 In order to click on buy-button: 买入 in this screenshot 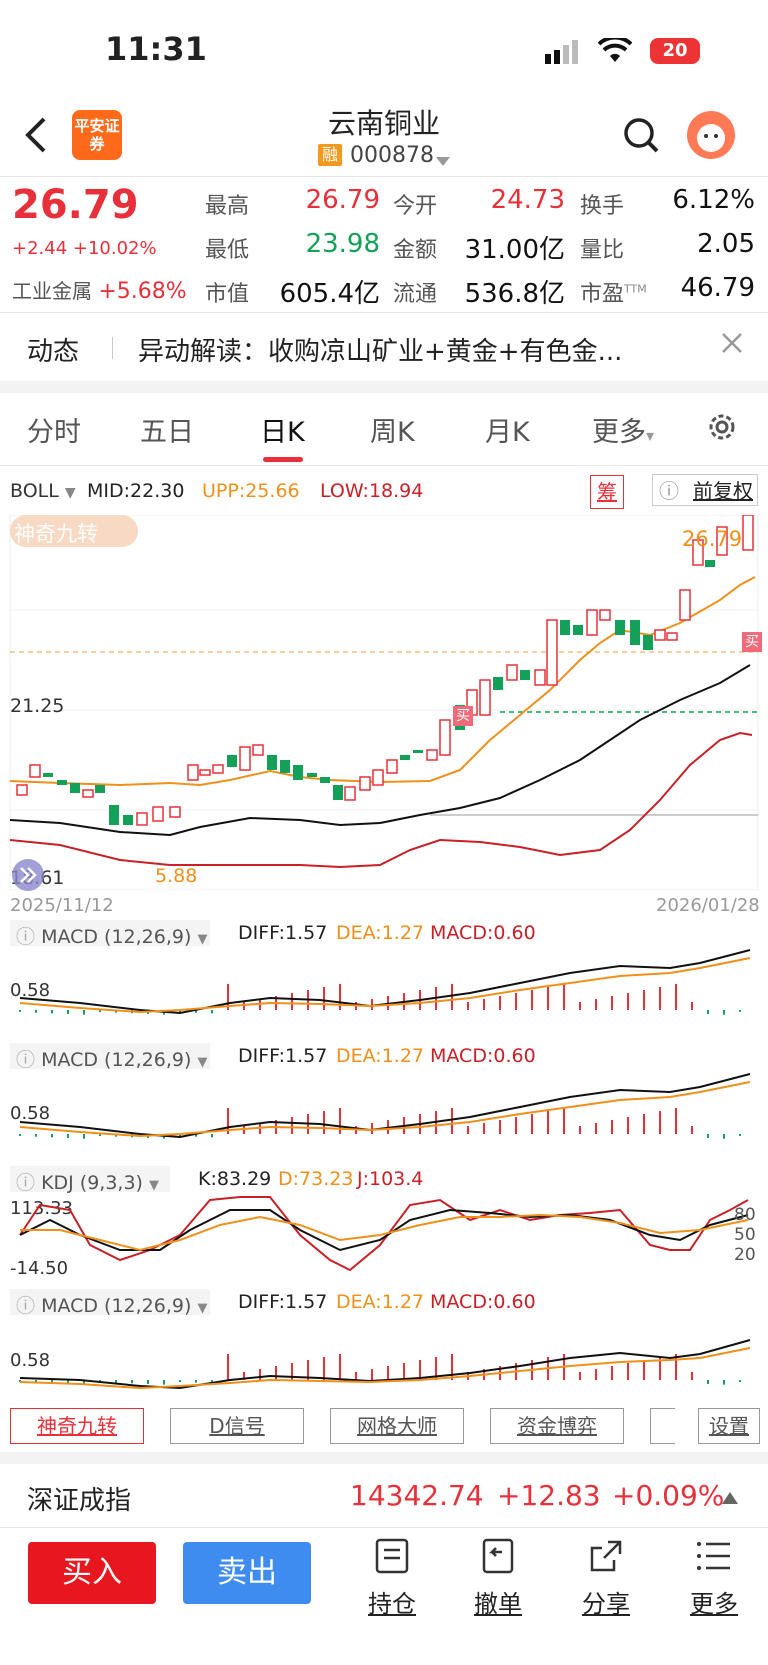, I will do `click(92, 1573)`.